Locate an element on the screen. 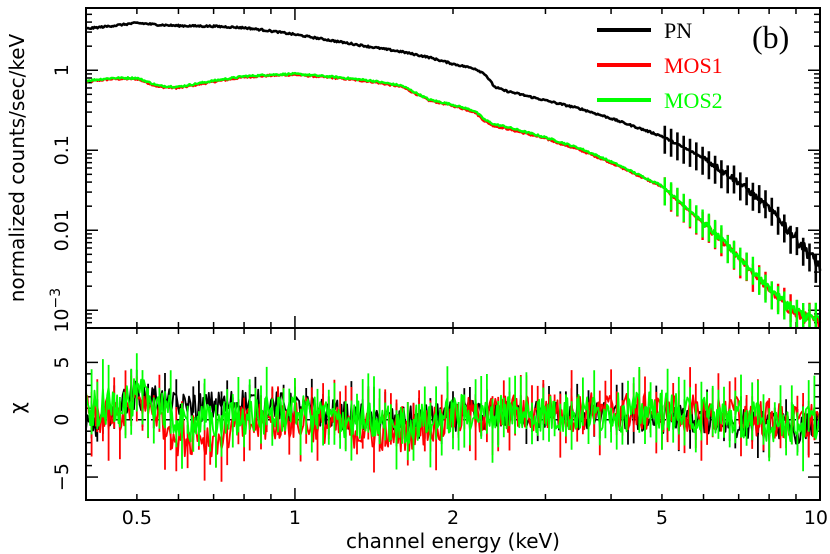  y-tick-label: 0.01 is located at coordinates (62, 230).